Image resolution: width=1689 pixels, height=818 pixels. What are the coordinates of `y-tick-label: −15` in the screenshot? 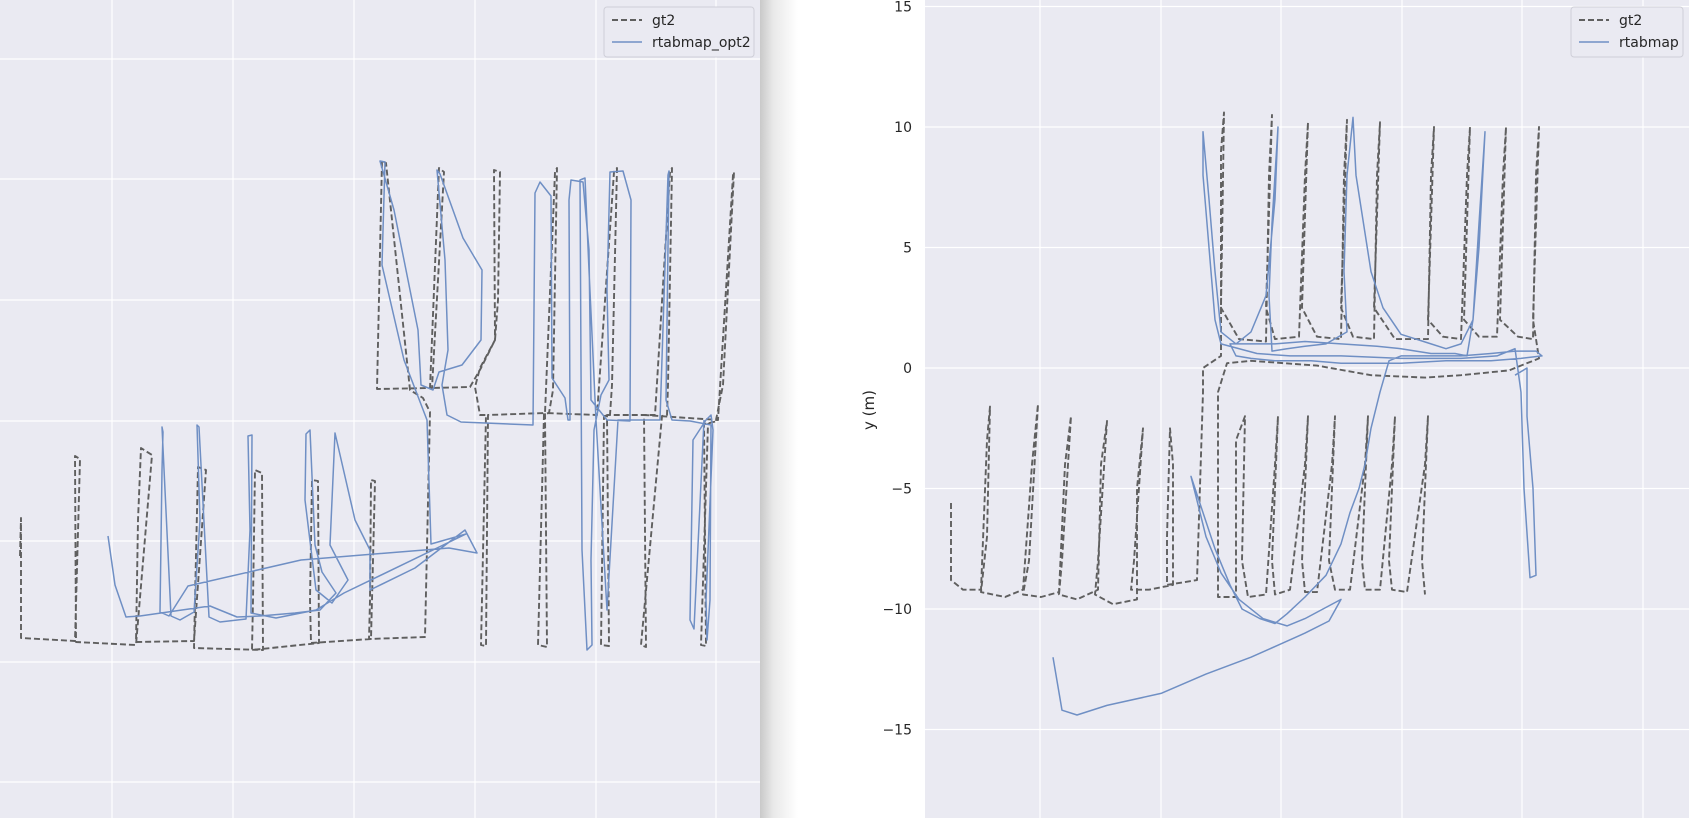 It's located at (897, 731).